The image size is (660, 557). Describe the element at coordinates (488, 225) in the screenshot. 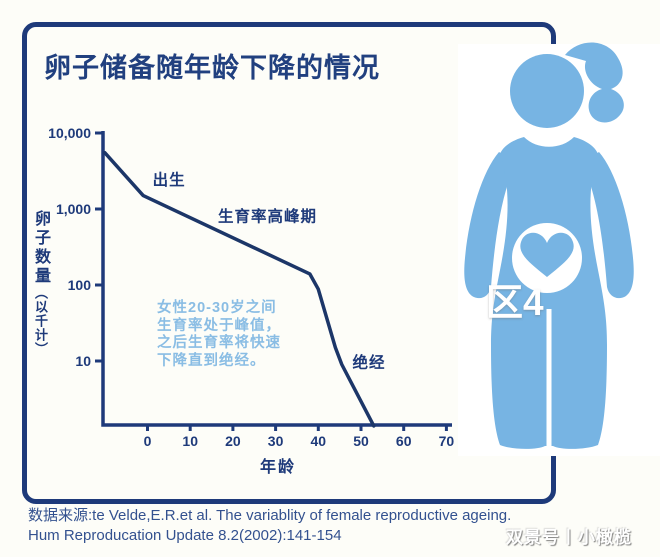

I see `figure-left-arm` at that location.